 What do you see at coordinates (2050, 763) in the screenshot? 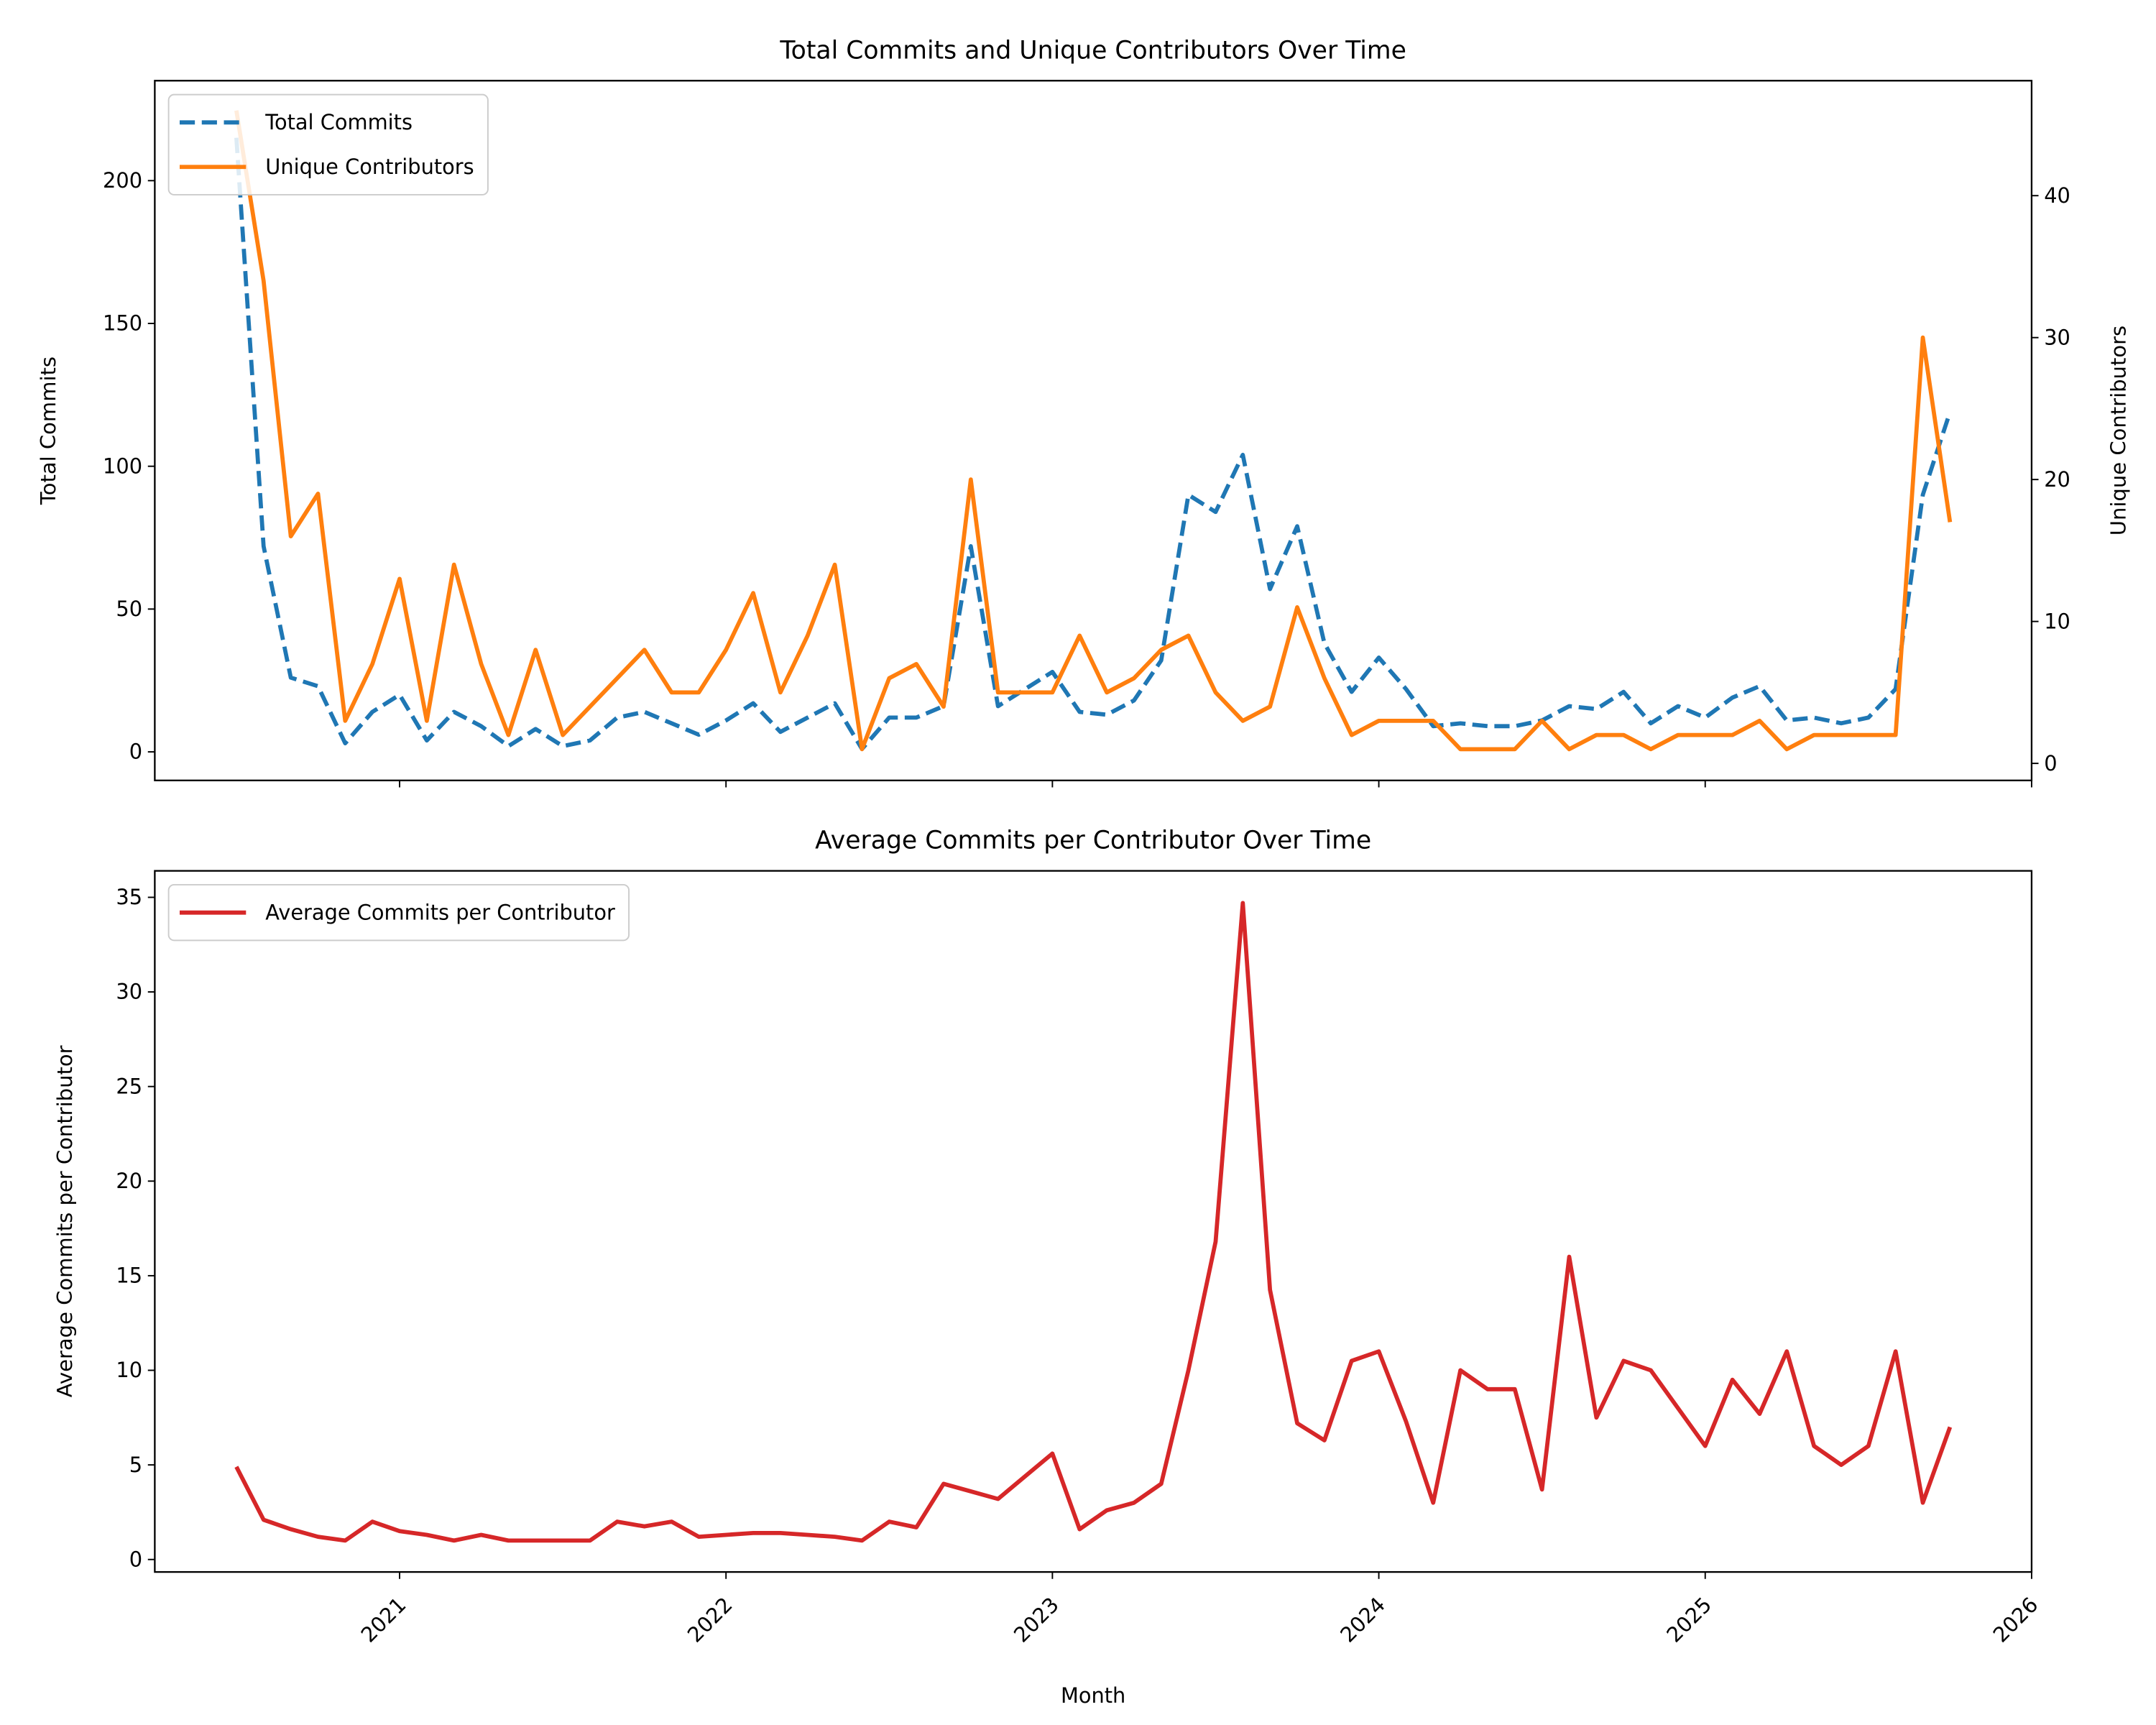
I see `y2-tick-label: 0` at bounding box center [2050, 763].